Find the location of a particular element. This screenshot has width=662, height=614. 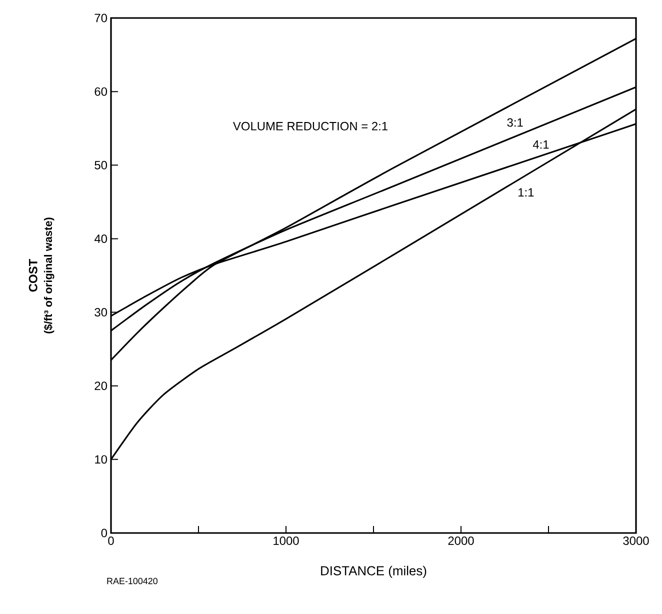

x-tick-label: 3000 is located at coordinates (636, 540).